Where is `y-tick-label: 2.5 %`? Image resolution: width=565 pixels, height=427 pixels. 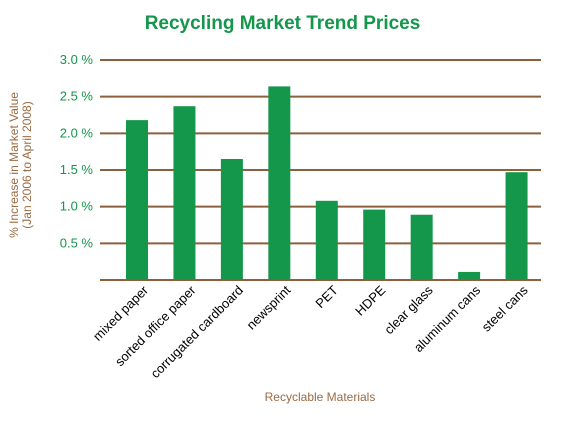
y-tick-label: 2.5 % is located at coordinates (77, 96).